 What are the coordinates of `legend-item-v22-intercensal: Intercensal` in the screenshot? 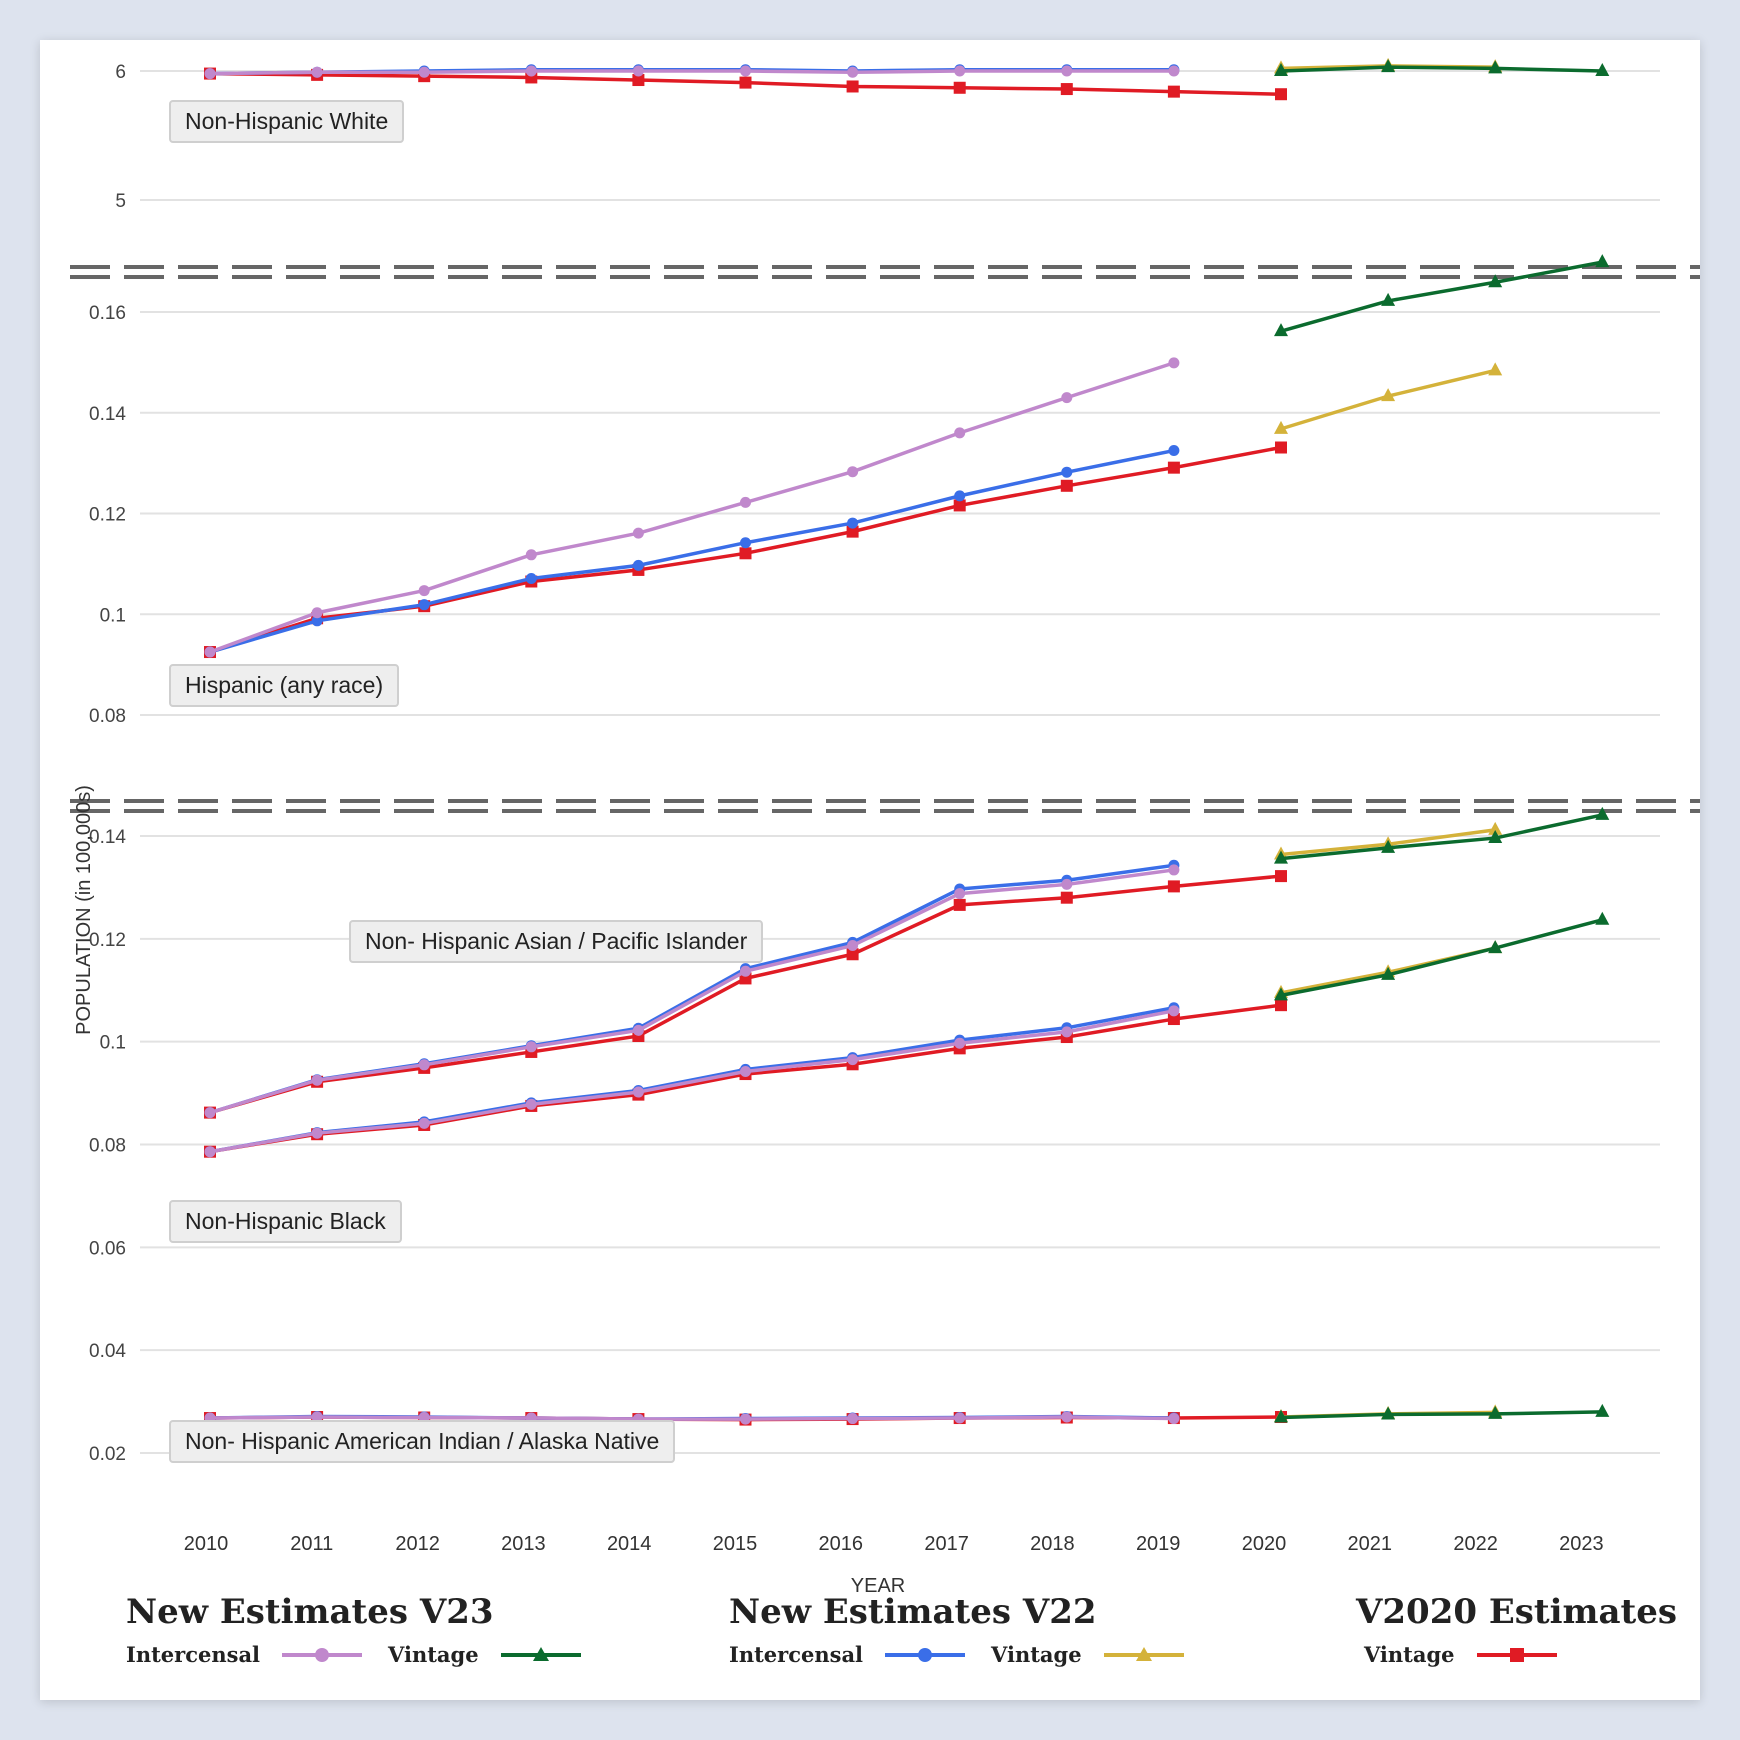 It's located at (847, 1654).